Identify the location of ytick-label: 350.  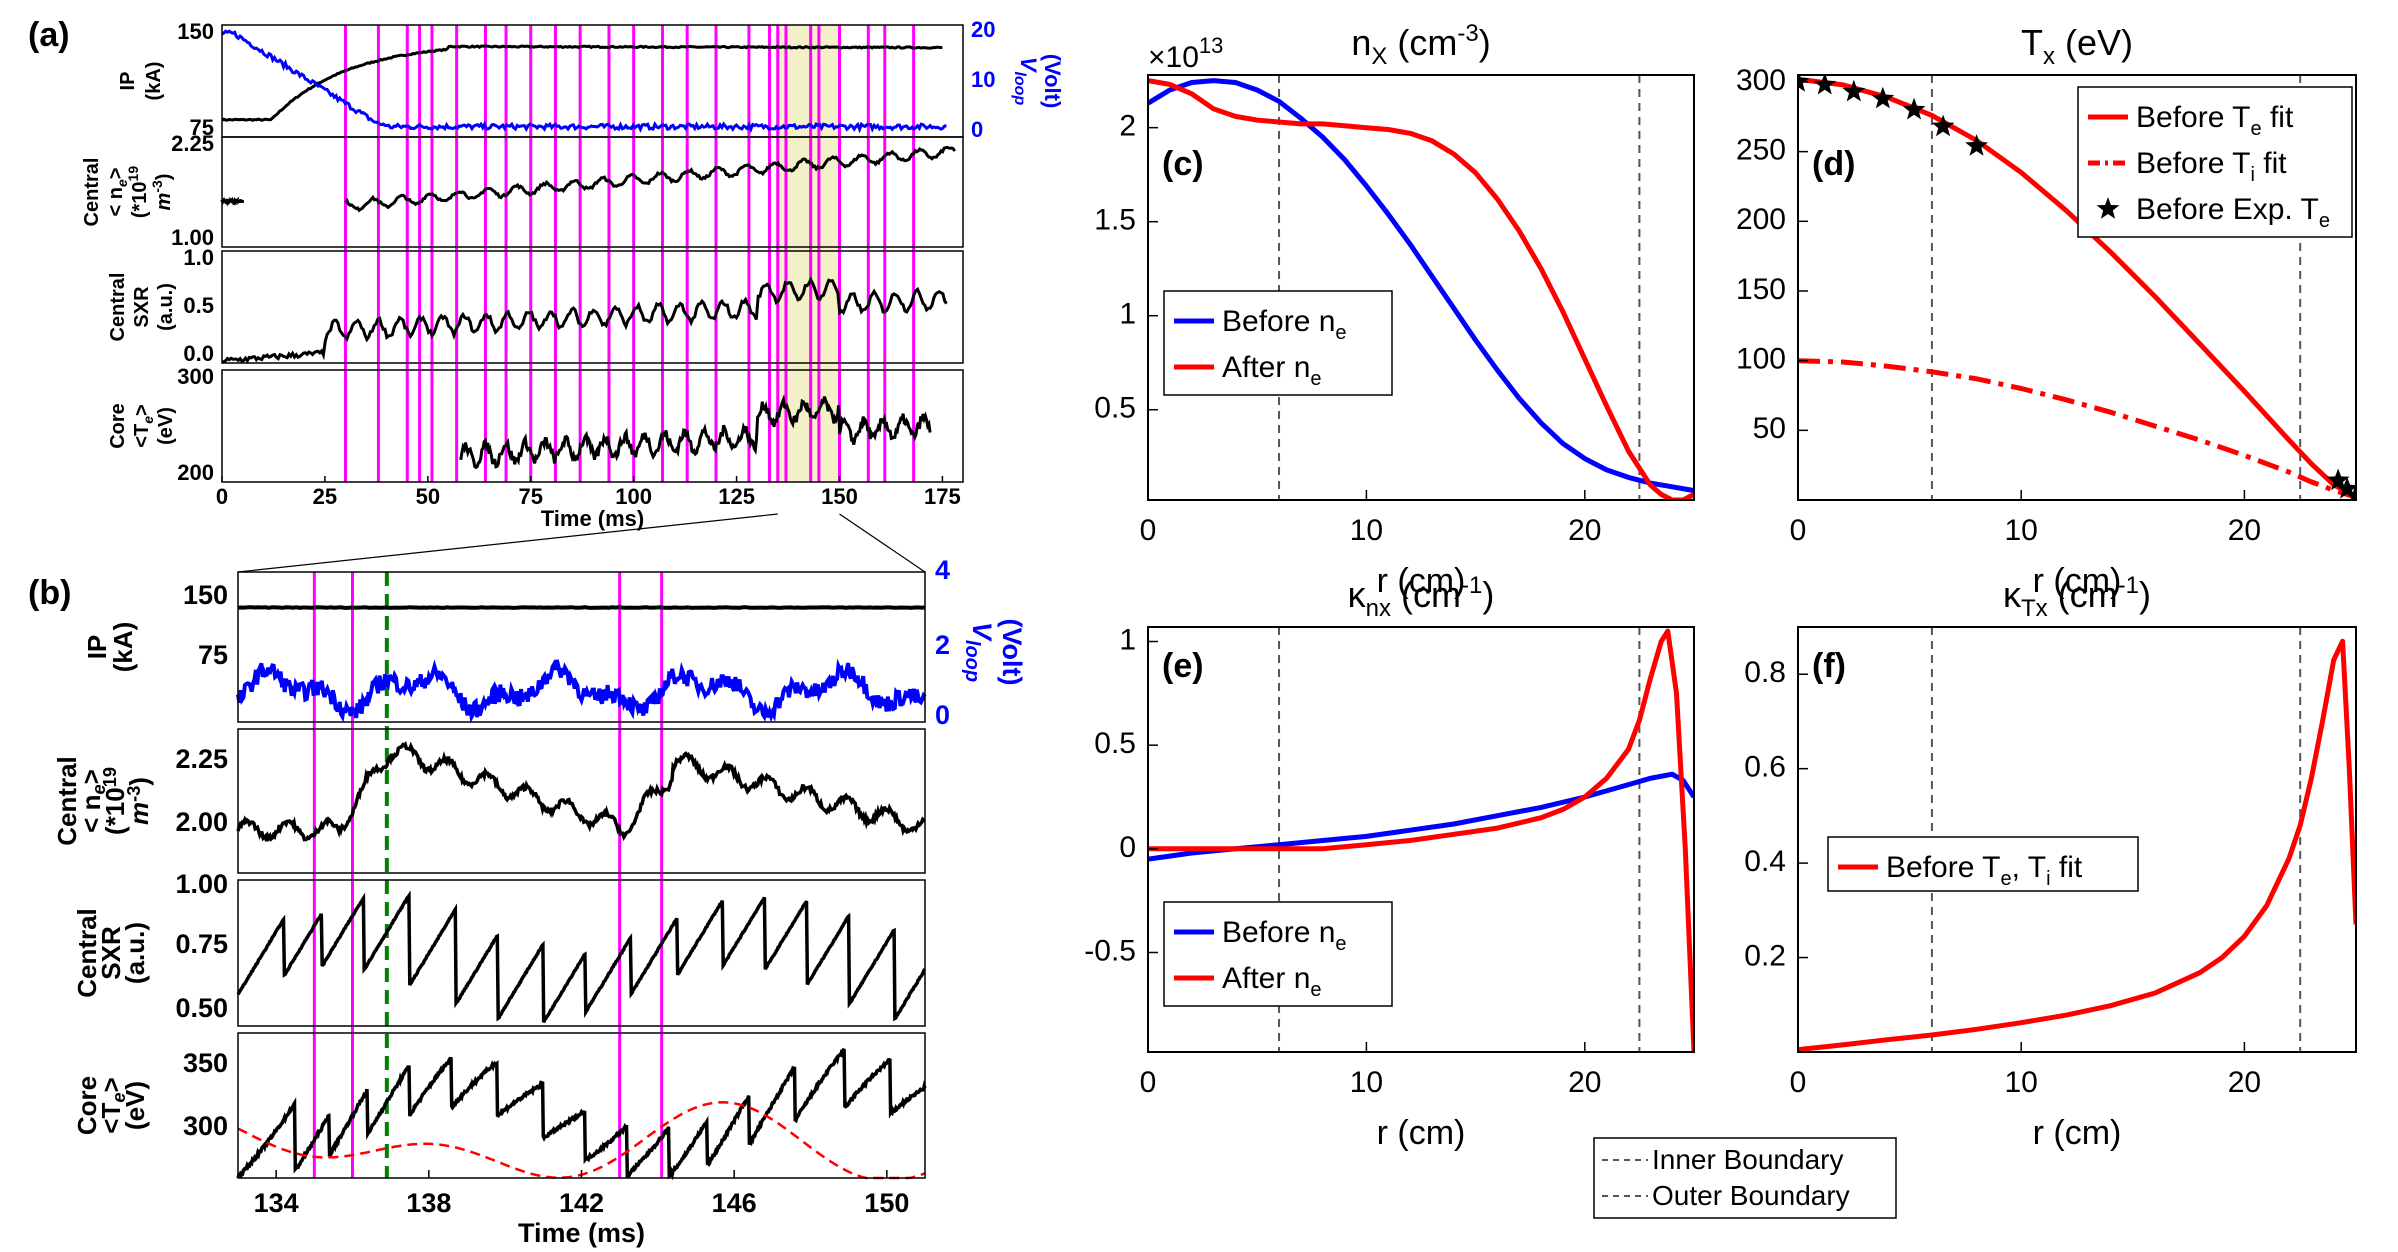
(205, 1063).